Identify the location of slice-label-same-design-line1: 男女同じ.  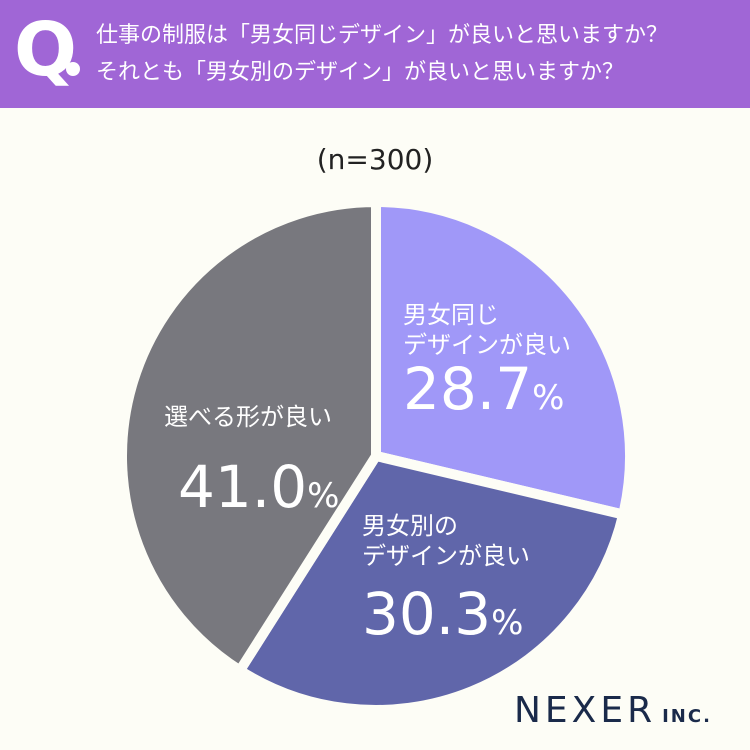
(451, 315).